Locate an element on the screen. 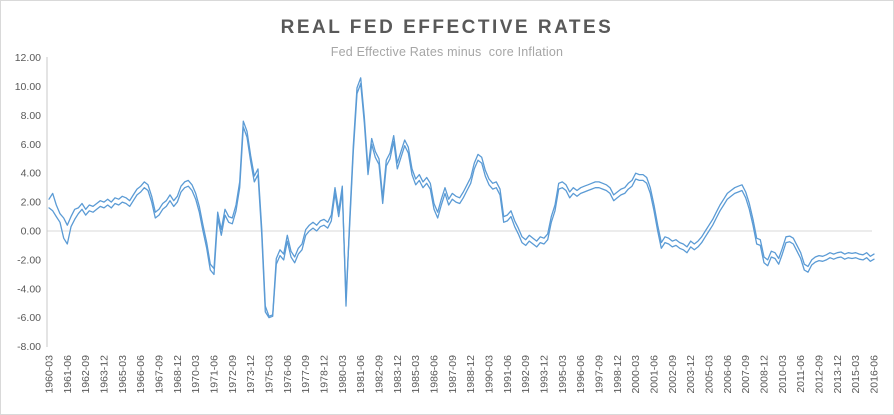 The width and height of the screenshot is (894, 415). x-axis-tick-label: 1981-06 is located at coordinates (361, 374).